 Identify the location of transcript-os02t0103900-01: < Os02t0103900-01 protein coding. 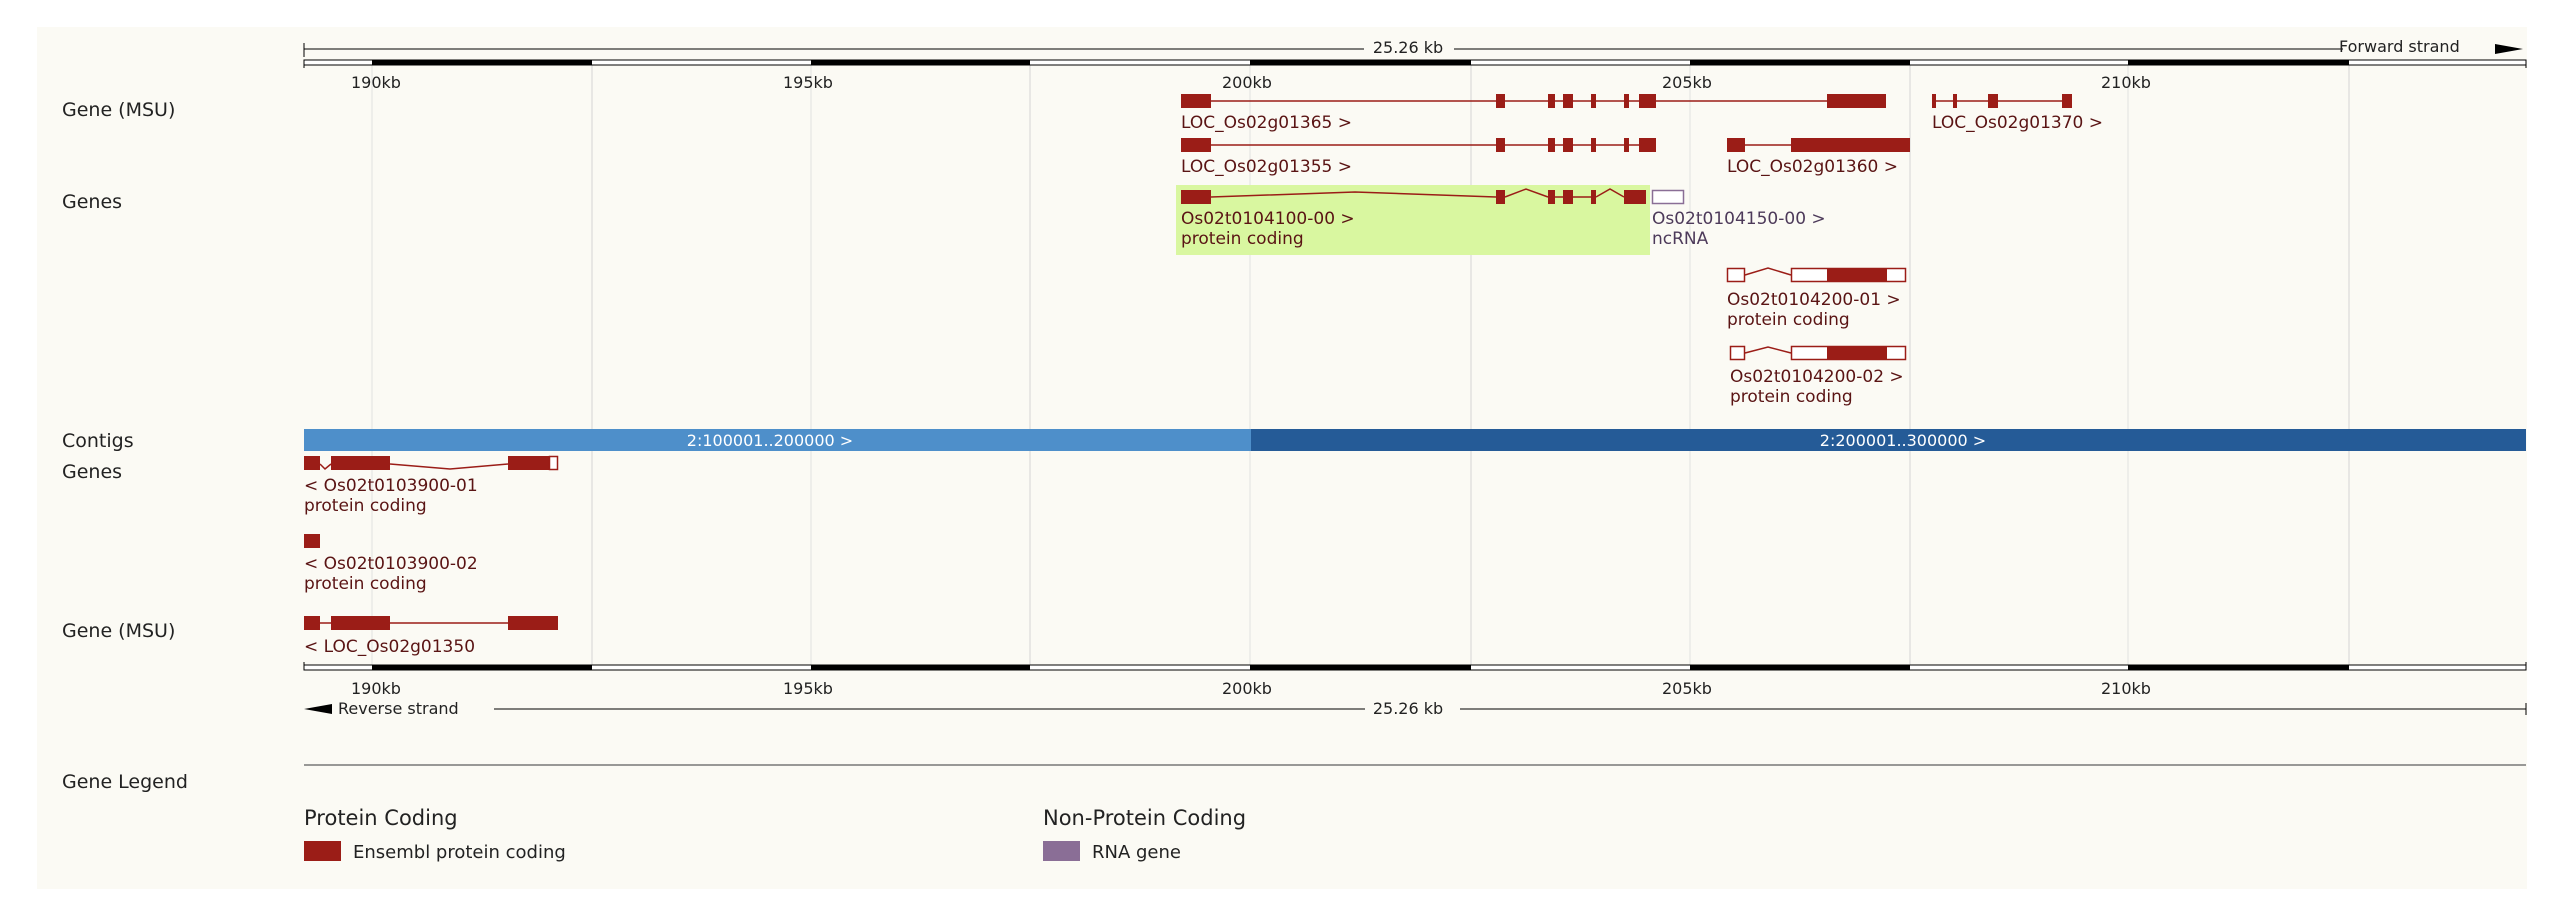
(431, 485).